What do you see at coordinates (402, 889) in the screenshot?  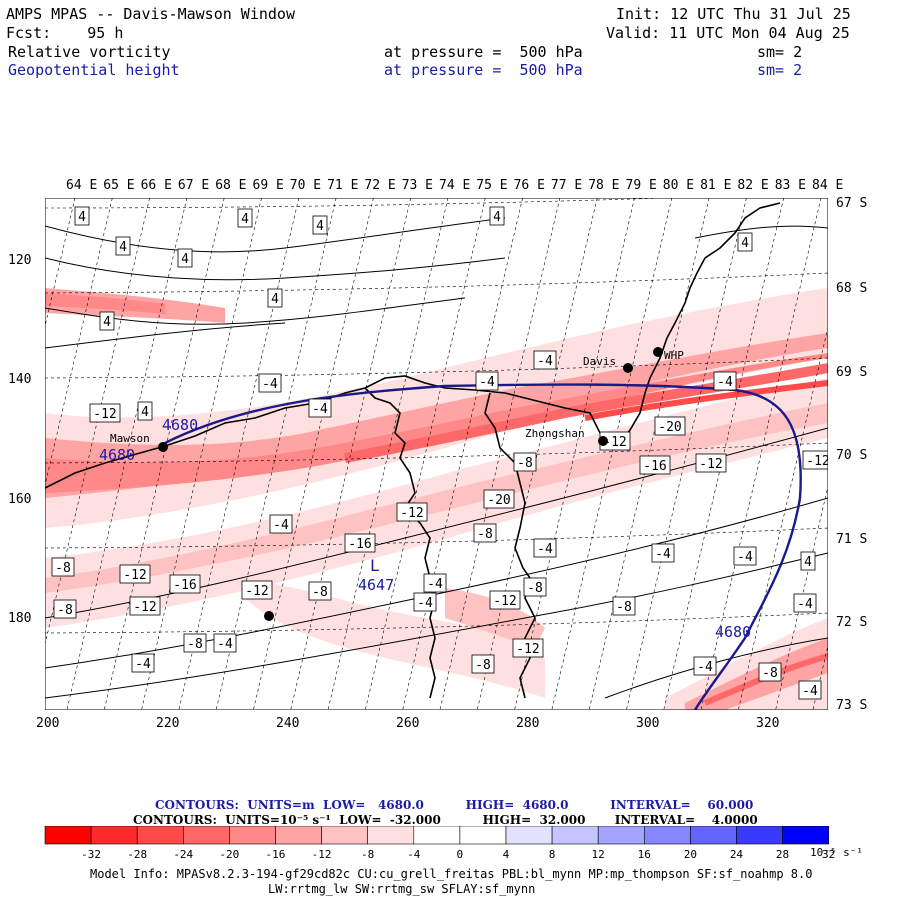 I see `model-info-line2: LW:rrtmg_lw SW:rrtmg_sw SFLAY:sf_mynn` at bounding box center [402, 889].